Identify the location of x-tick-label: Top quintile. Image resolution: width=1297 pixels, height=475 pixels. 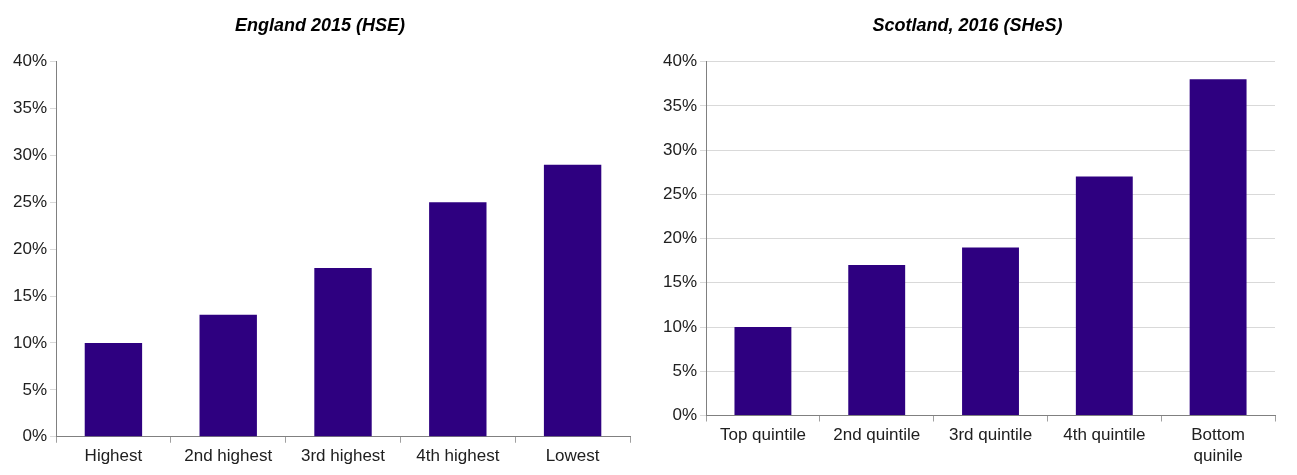
(762, 434).